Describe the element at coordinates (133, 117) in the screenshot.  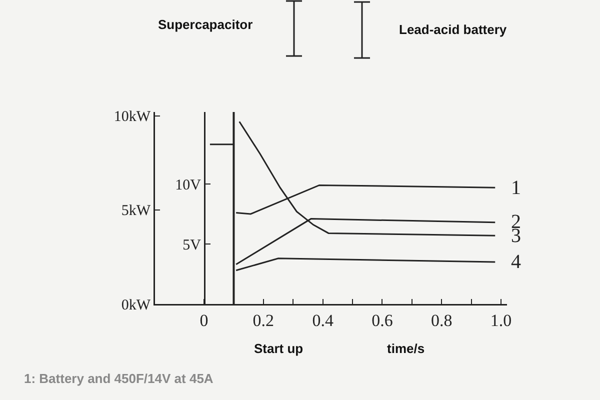
I see `y-tick-label: 10kW` at that location.